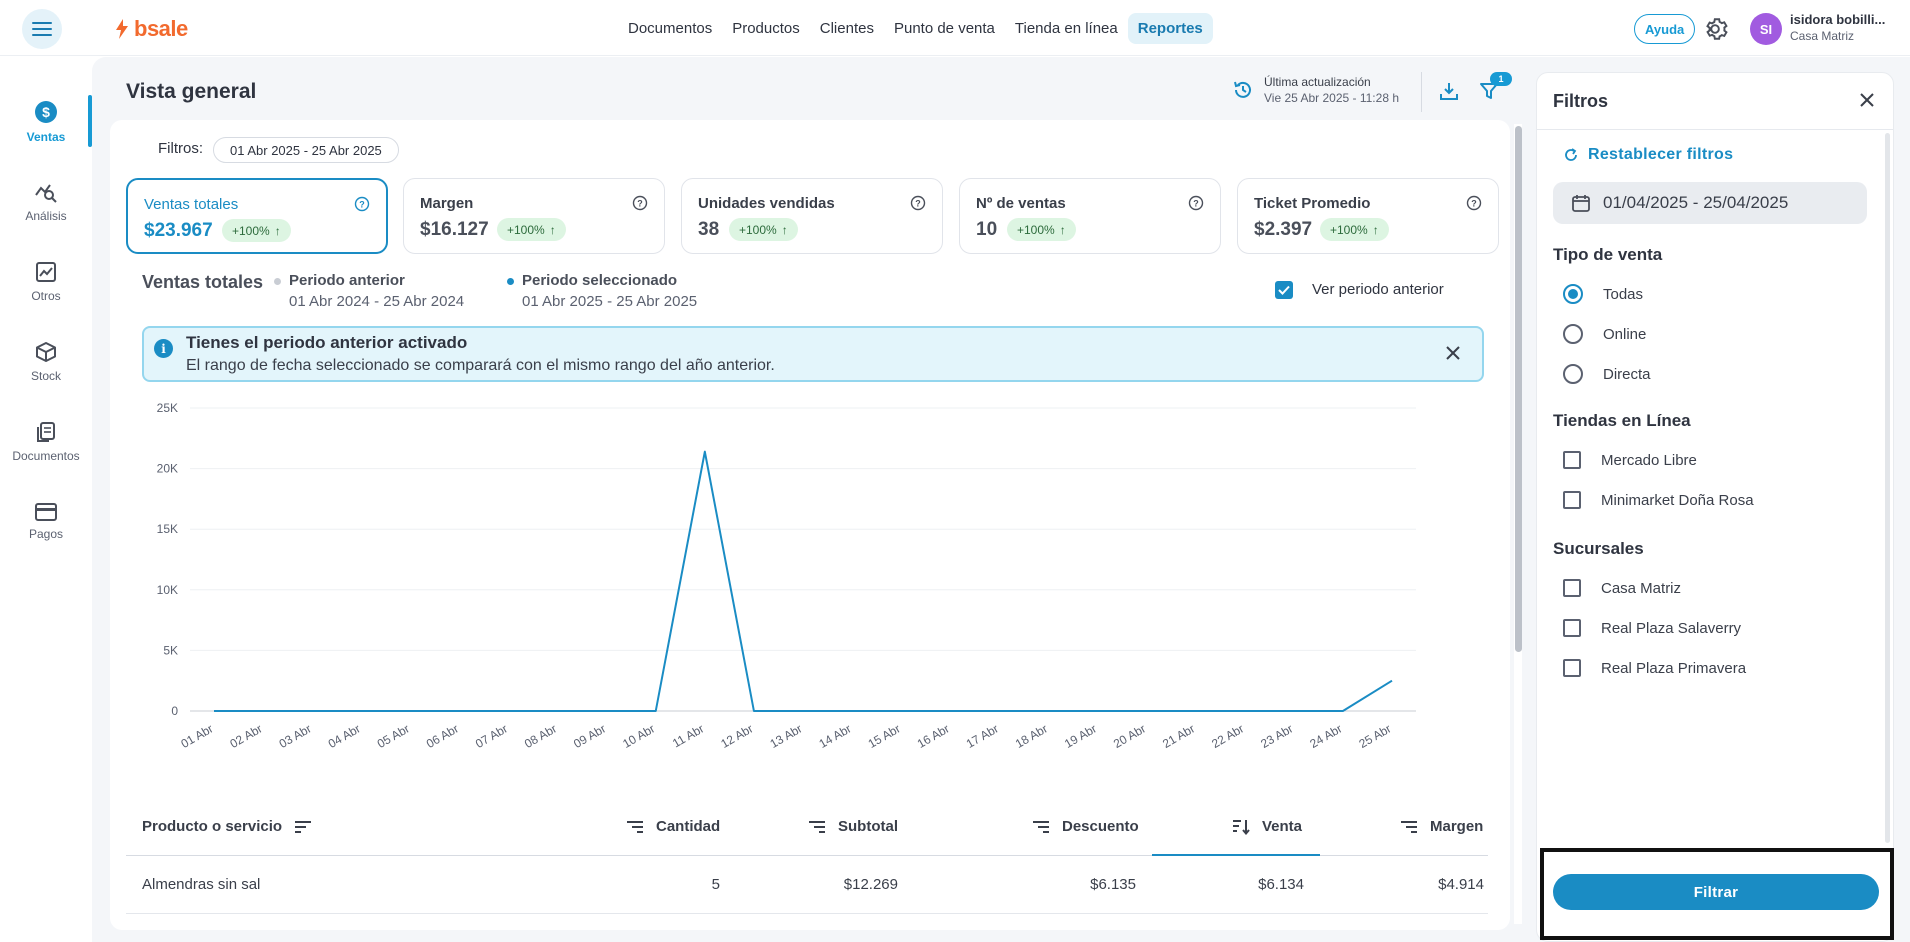  What do you see at coordinates (1080, 735) in the screenshot?
I see `x-tick-label: 19 Abr` at bounding box center [1080, 735].